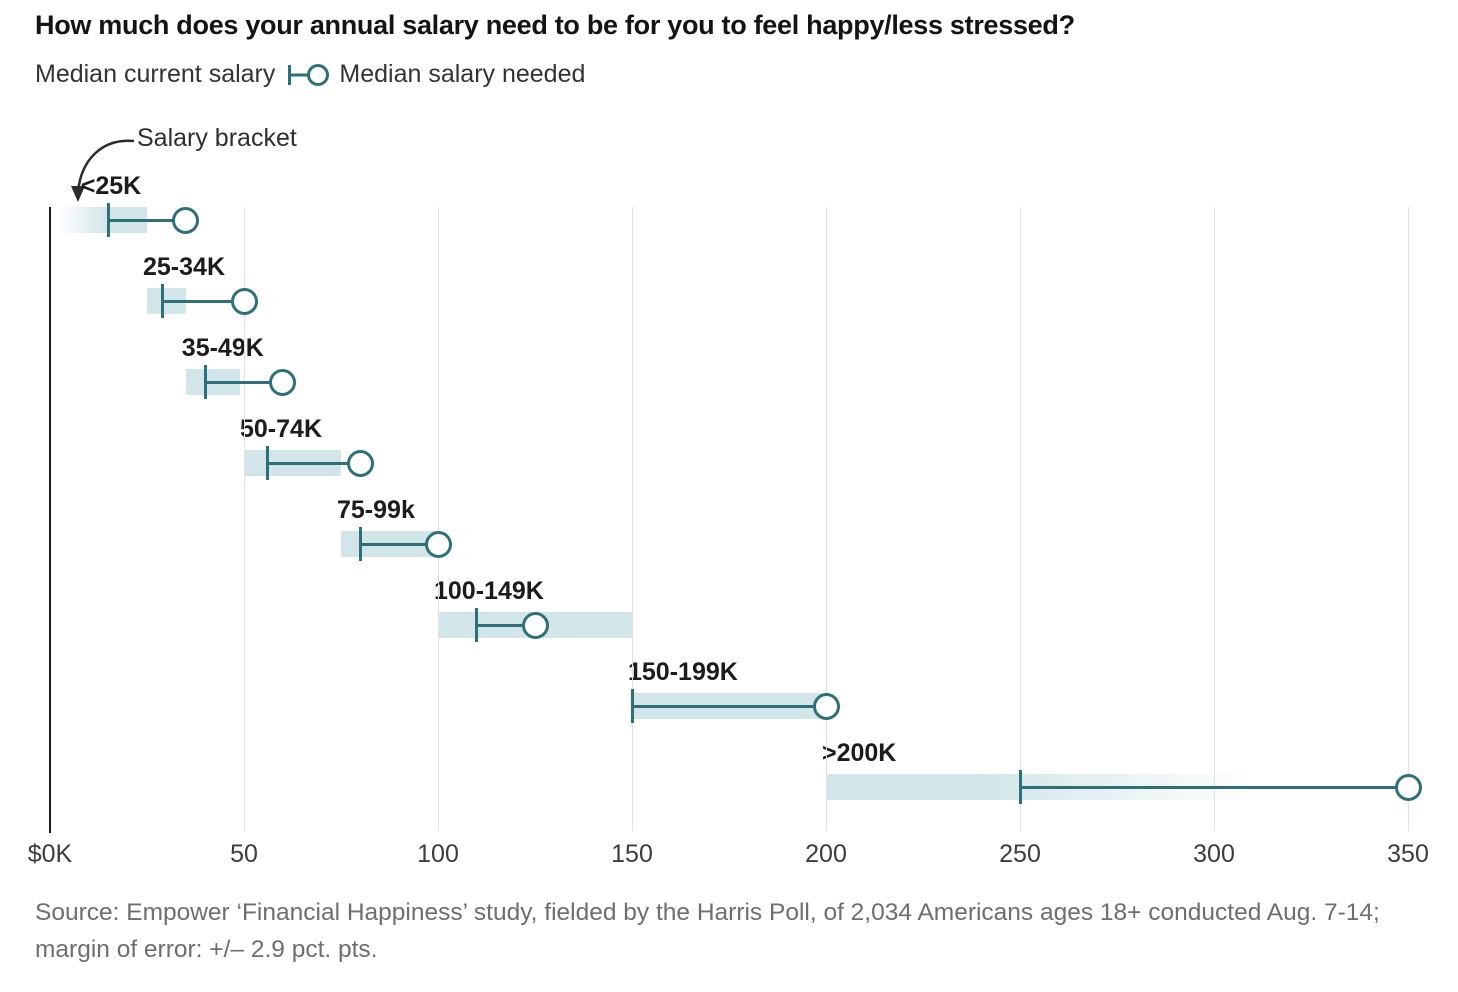 Image resolution: width=1458 pixels, height=992 pixels. Describe the element at coordinates (632, 854) in the screenshot. I see `x-axis-tick-label: 150` at that location.